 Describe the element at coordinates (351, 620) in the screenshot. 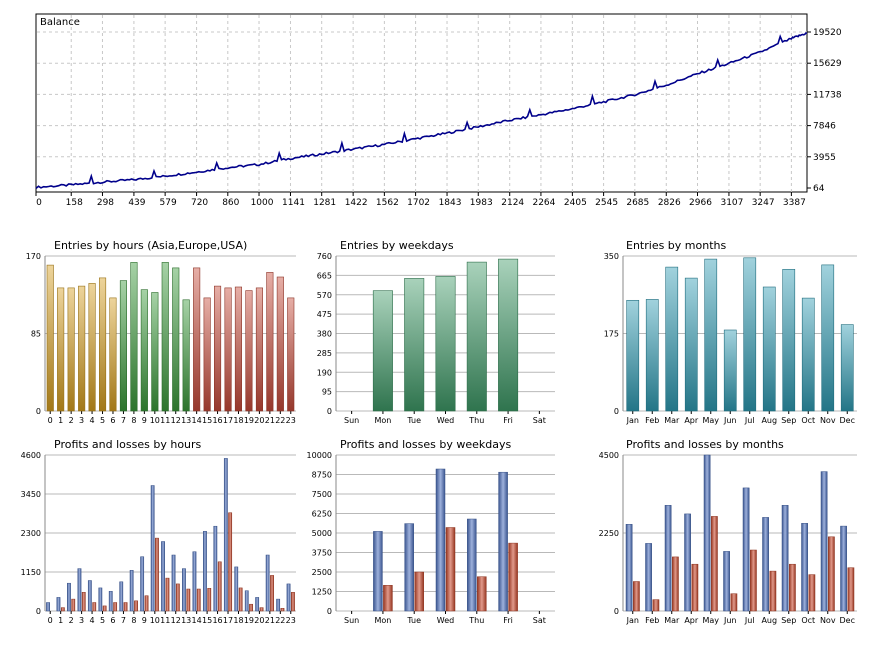

I see `x-tick-label: Sun` at that location.